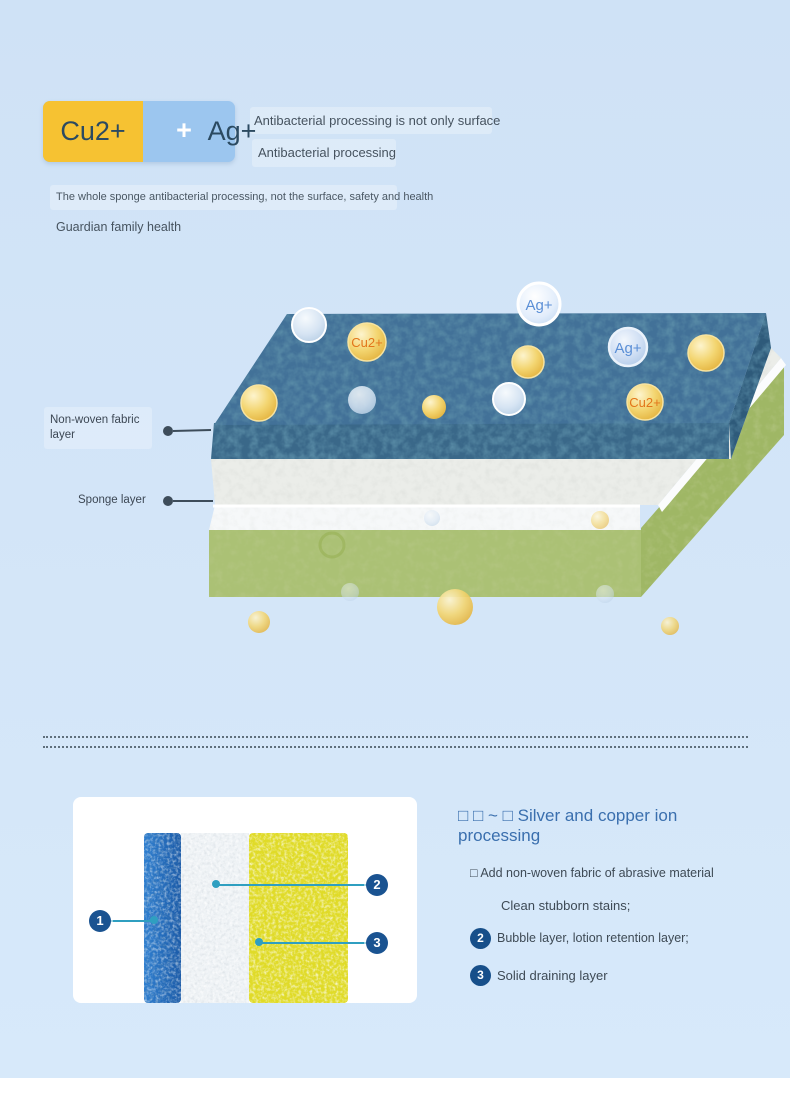  I want to click on image-marker-1: 1, so click(100, 921).